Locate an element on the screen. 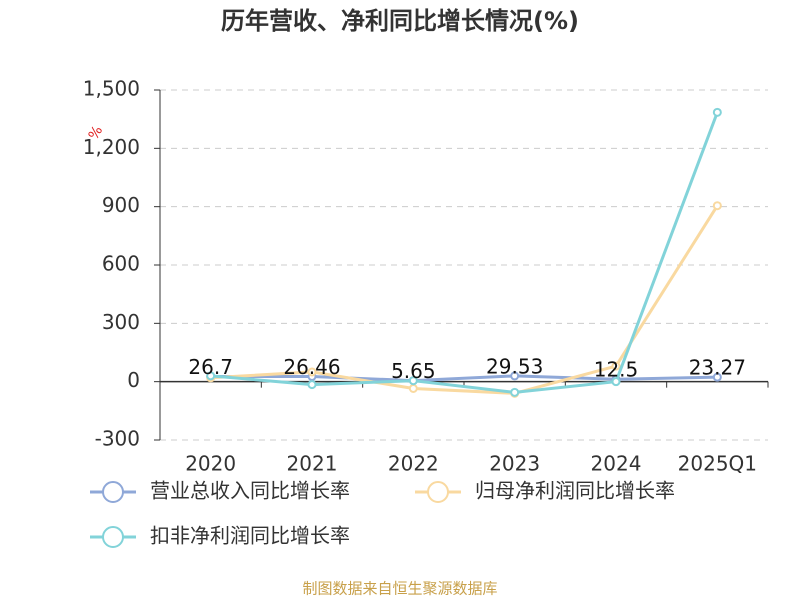 Image resolution: width=800 pixels, height=600 pixels. x-tick-label: 2023 is located at coordinates (514, 464).